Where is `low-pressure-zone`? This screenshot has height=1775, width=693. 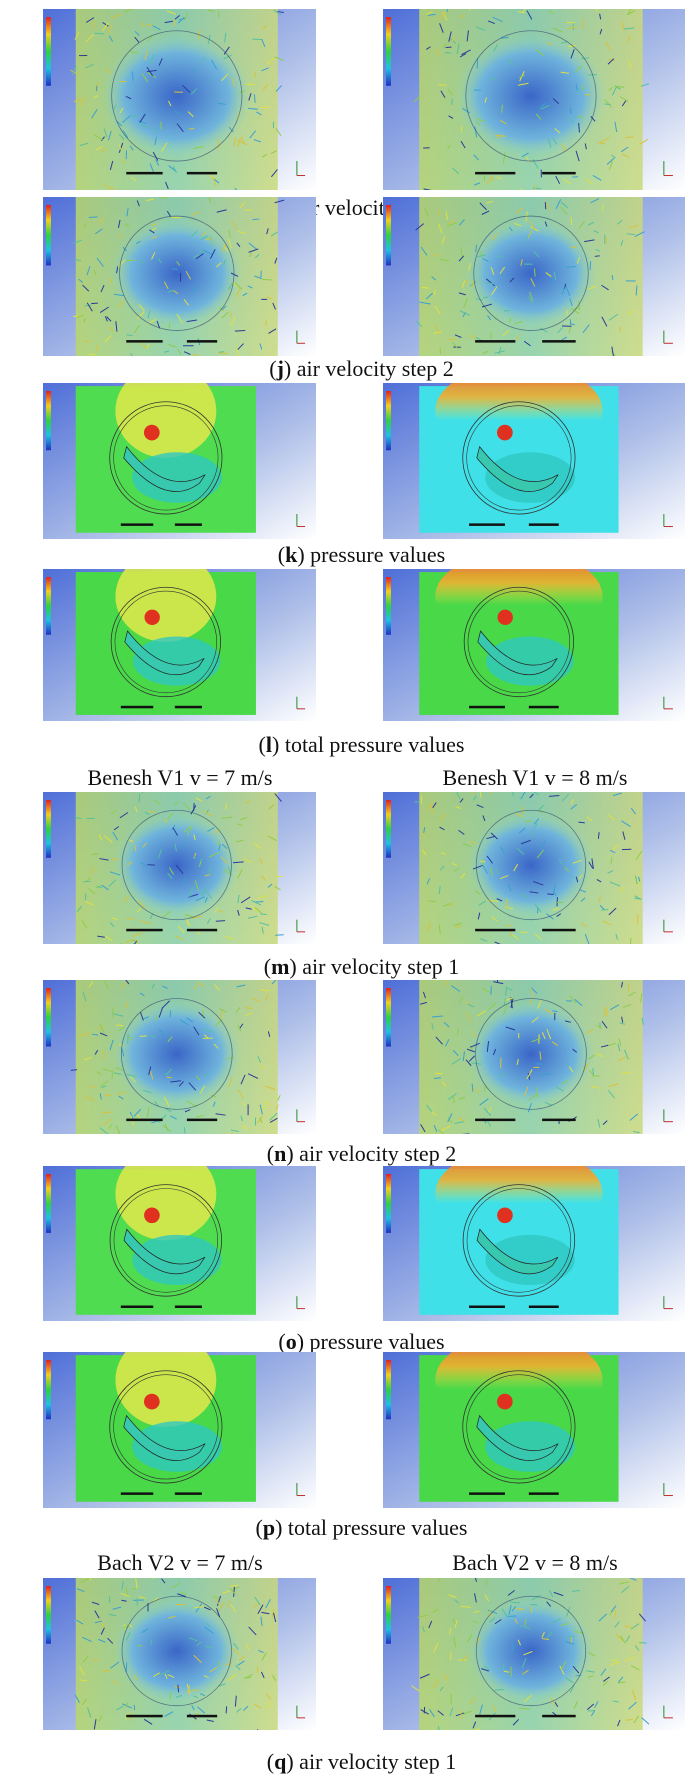
low-pressure-zone is located at coordinates (530, 661).